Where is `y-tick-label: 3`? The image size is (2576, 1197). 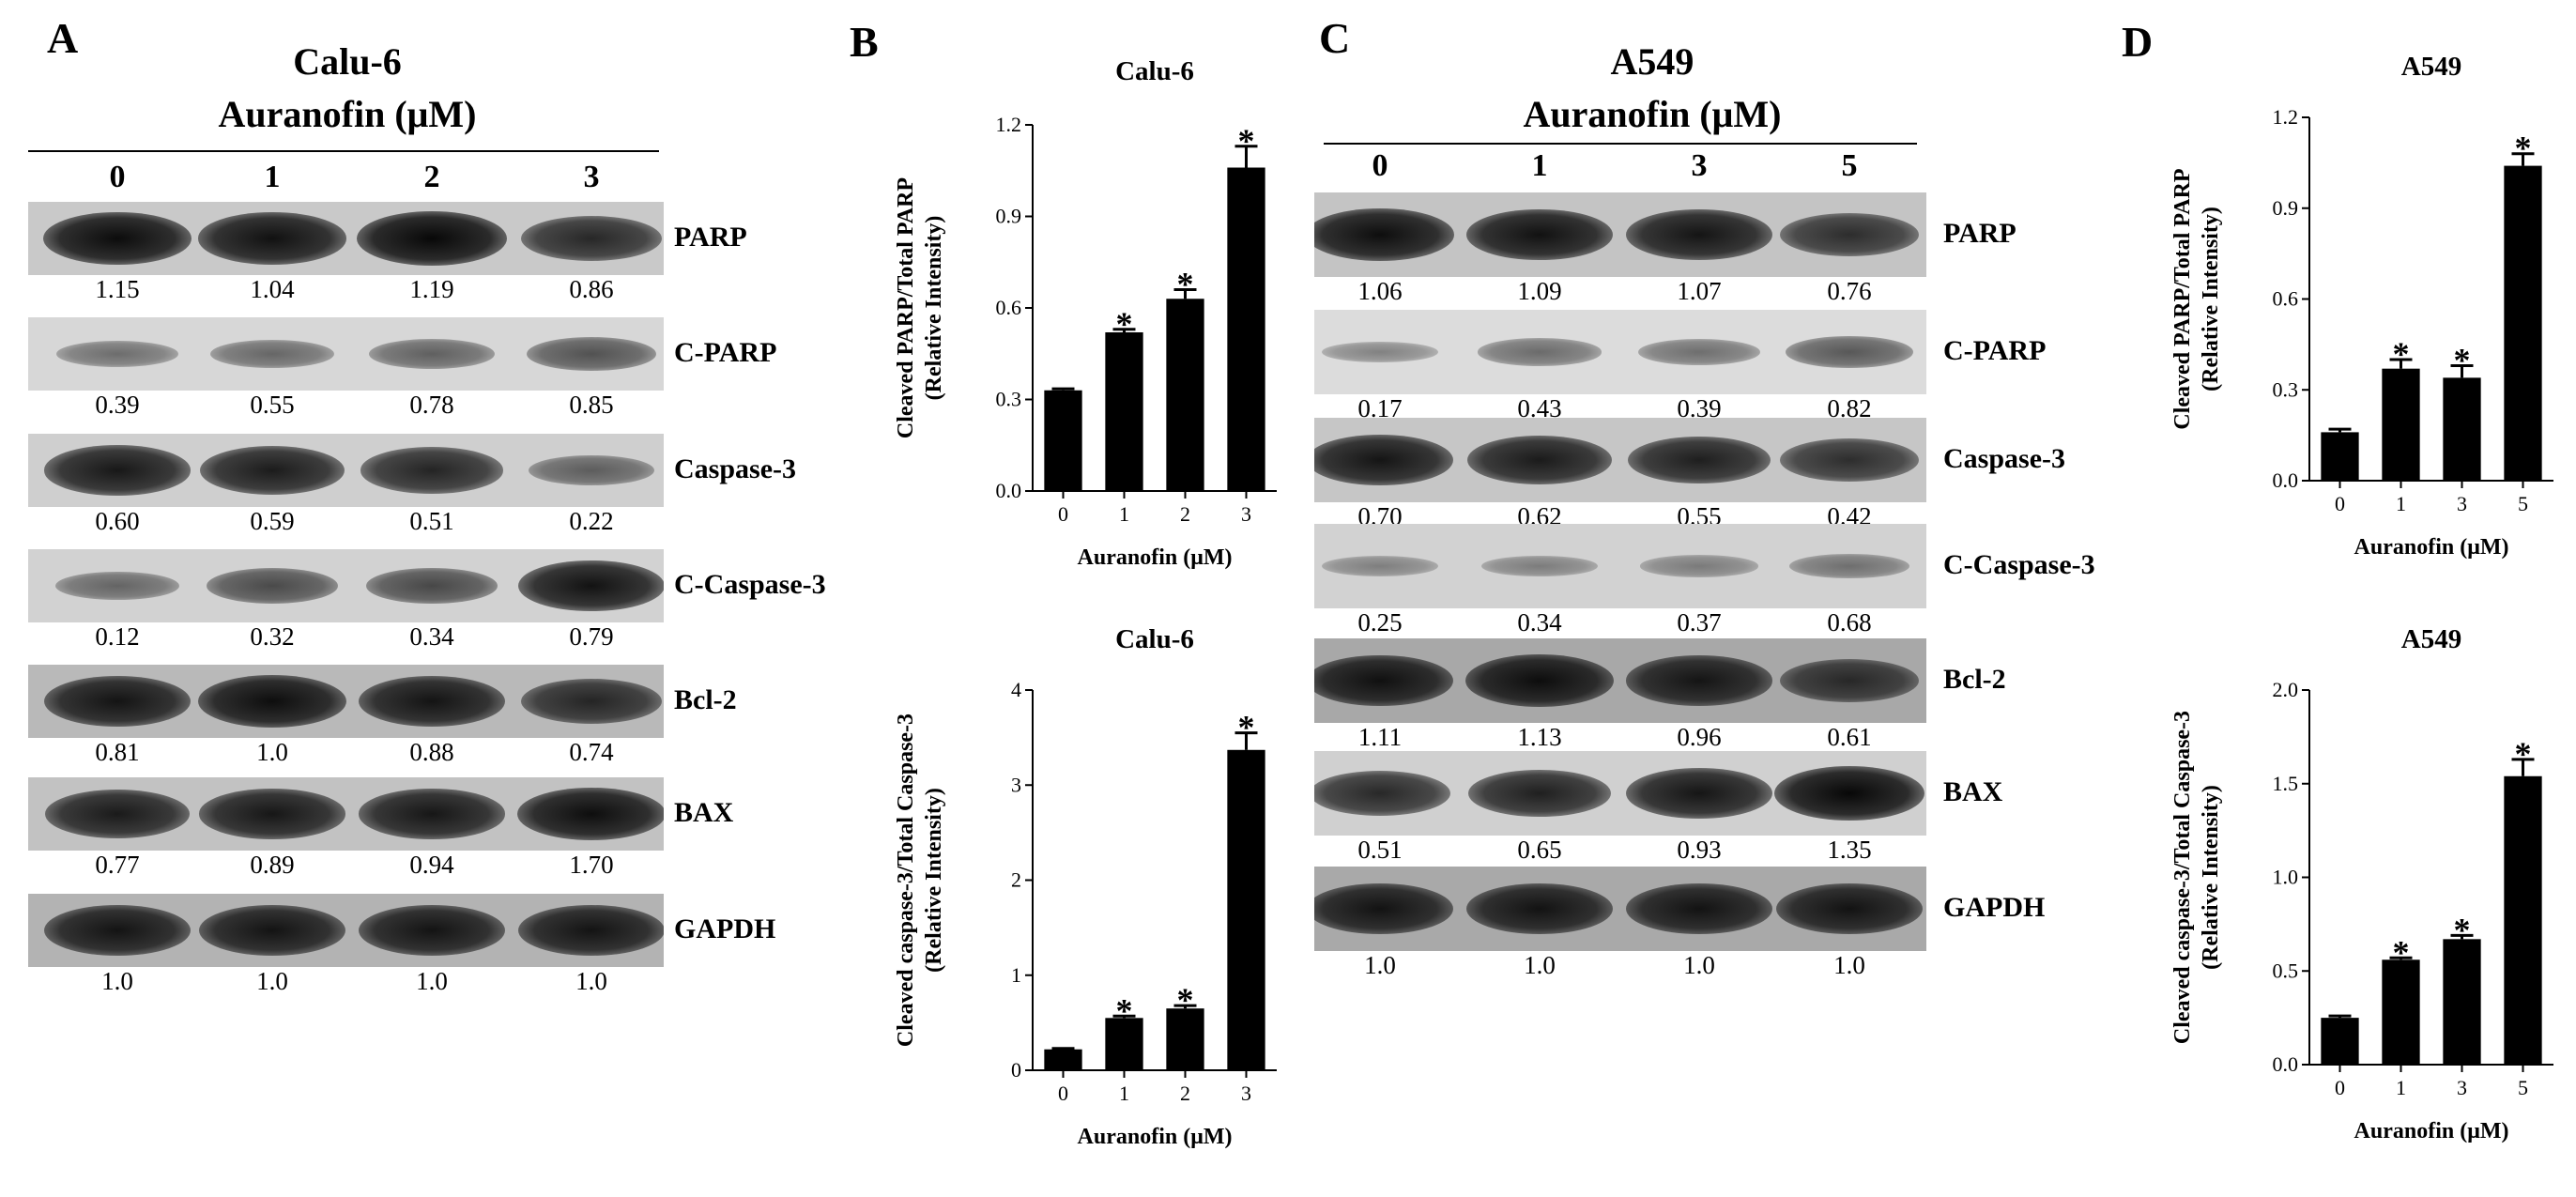
y-tick-label: 3 is located at coordinates (1016, 785).